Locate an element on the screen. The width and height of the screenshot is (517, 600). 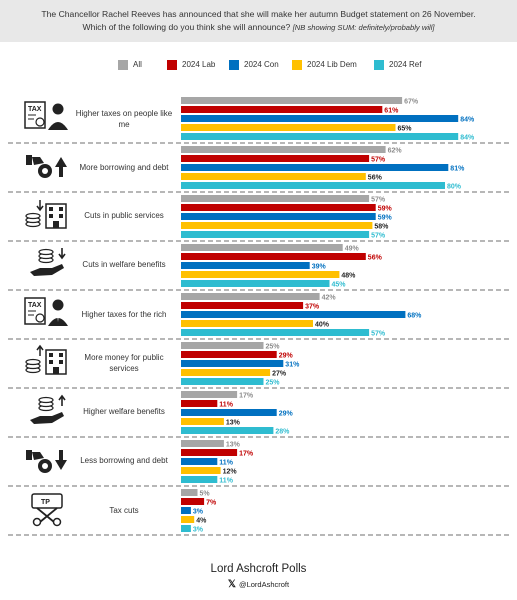
tax-person-icon: TAX is located at coordinates (46, 115).